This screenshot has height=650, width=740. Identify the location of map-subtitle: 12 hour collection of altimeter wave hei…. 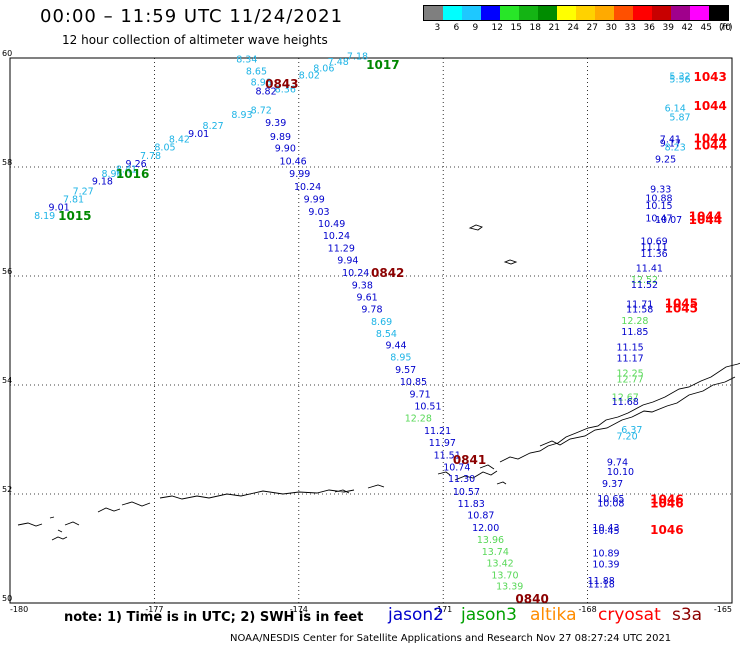
(195, 40).